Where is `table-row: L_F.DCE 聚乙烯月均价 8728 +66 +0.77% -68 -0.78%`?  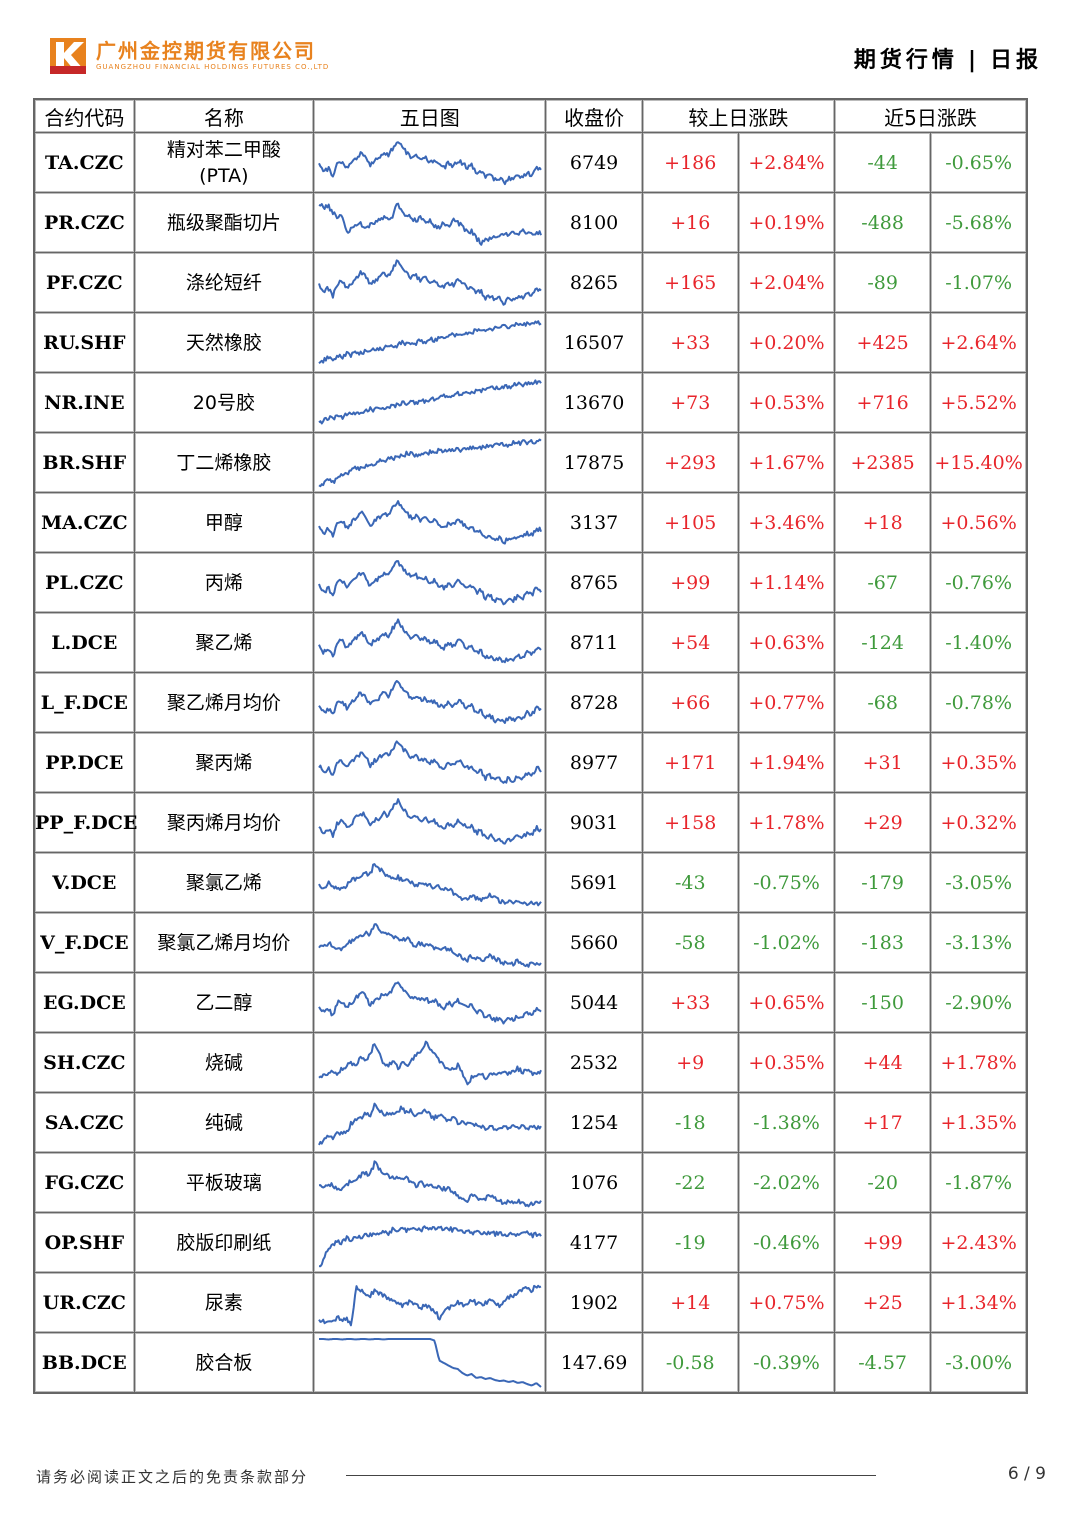 table-row: L_F.DCE 聚乙烯月均价 8728 +66 +0.77% -68 -0.78% is located at coordinates (530, 702).